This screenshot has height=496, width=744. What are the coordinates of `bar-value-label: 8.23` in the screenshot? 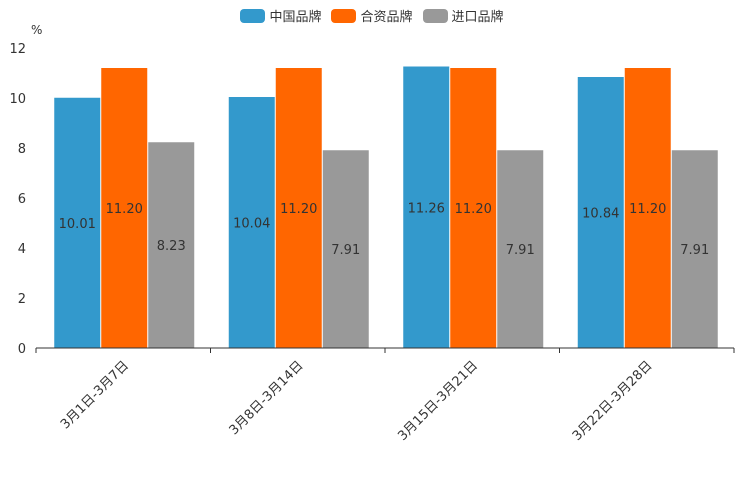 It's located at (171, 246).